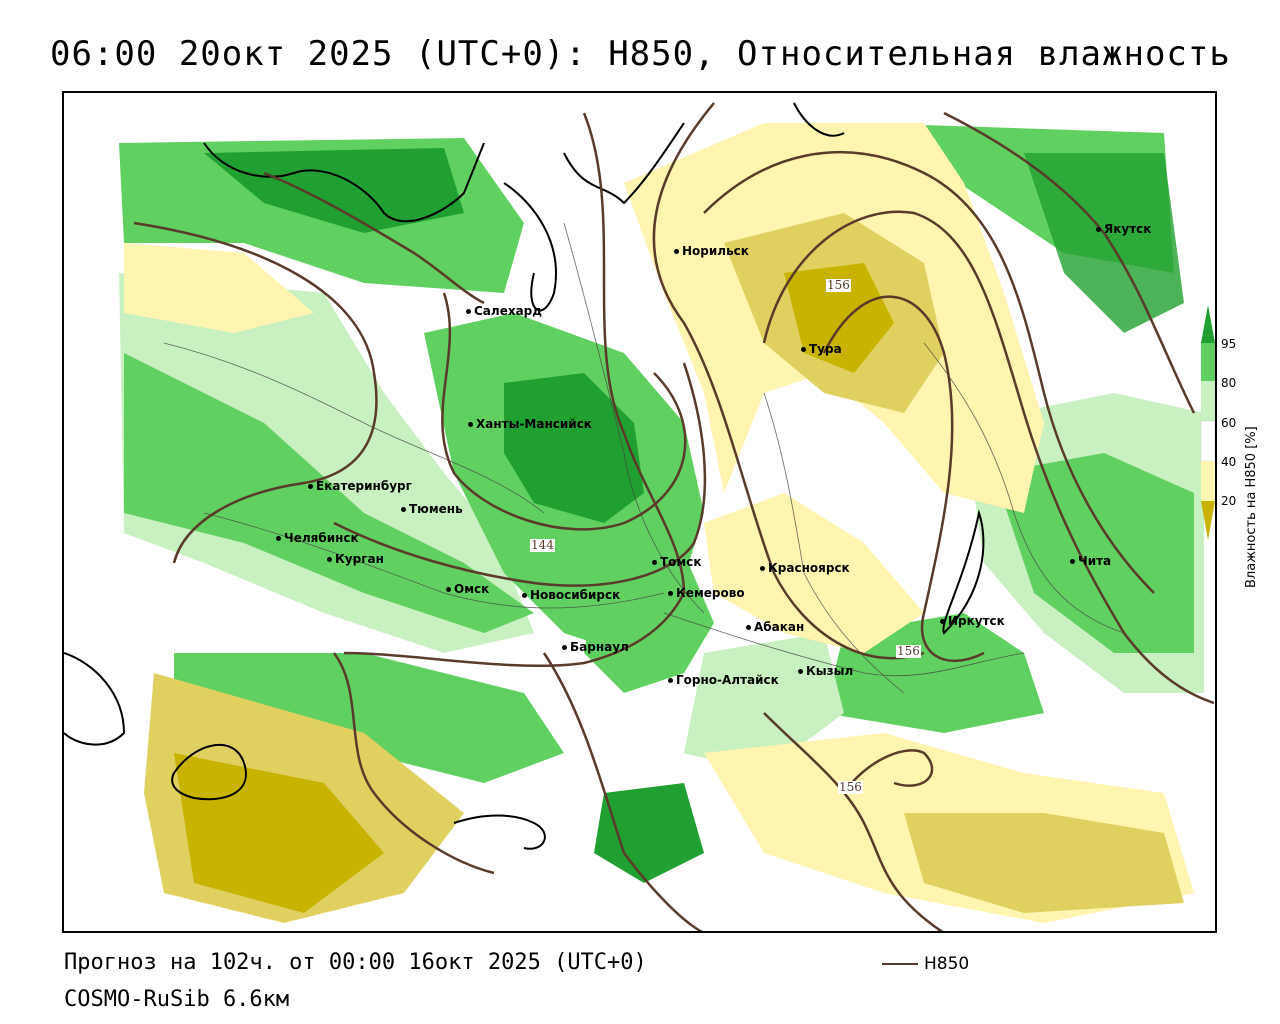  I want to click on city-label: Тура, so click(821, 349).